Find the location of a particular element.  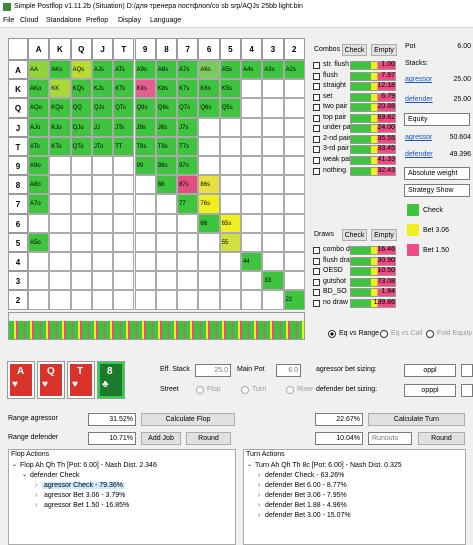

hand-cell: A9s is located at coordinates (145, 70).